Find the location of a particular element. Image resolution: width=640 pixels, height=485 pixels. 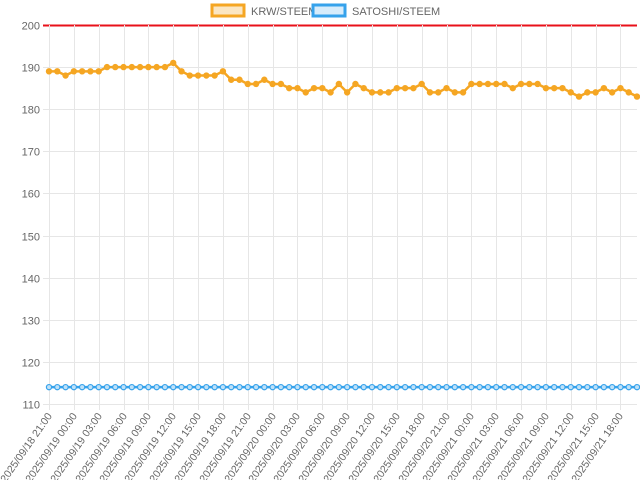

legend-item: KRW/STEEM is located at coordinates (263, 10).